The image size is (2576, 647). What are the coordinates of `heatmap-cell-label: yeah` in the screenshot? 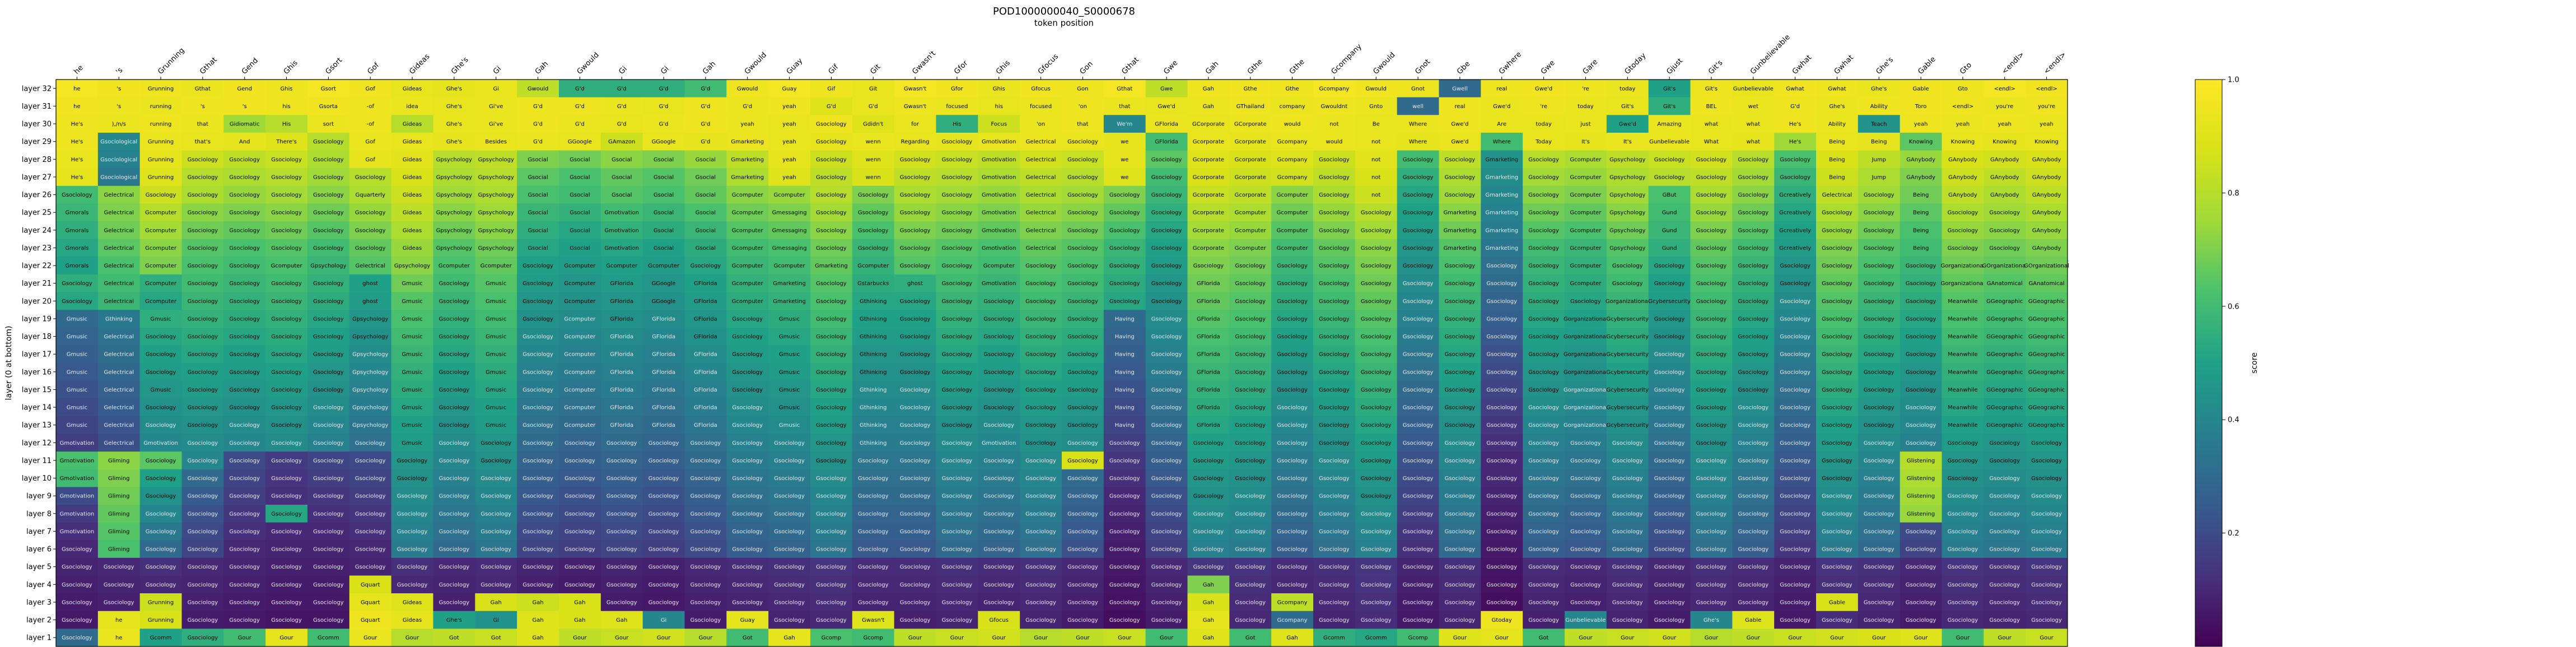 It's located at (2005, 125).